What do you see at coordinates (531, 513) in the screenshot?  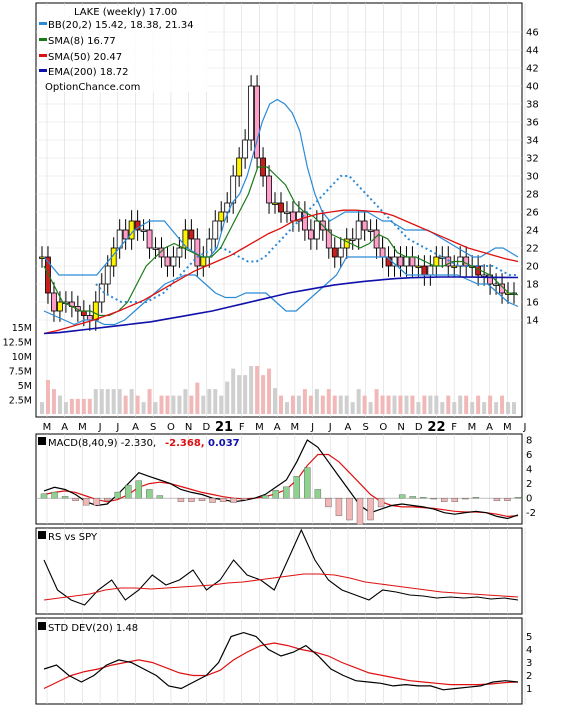 I see `macd-tick-label: -2` at bounding box center [531, 513].